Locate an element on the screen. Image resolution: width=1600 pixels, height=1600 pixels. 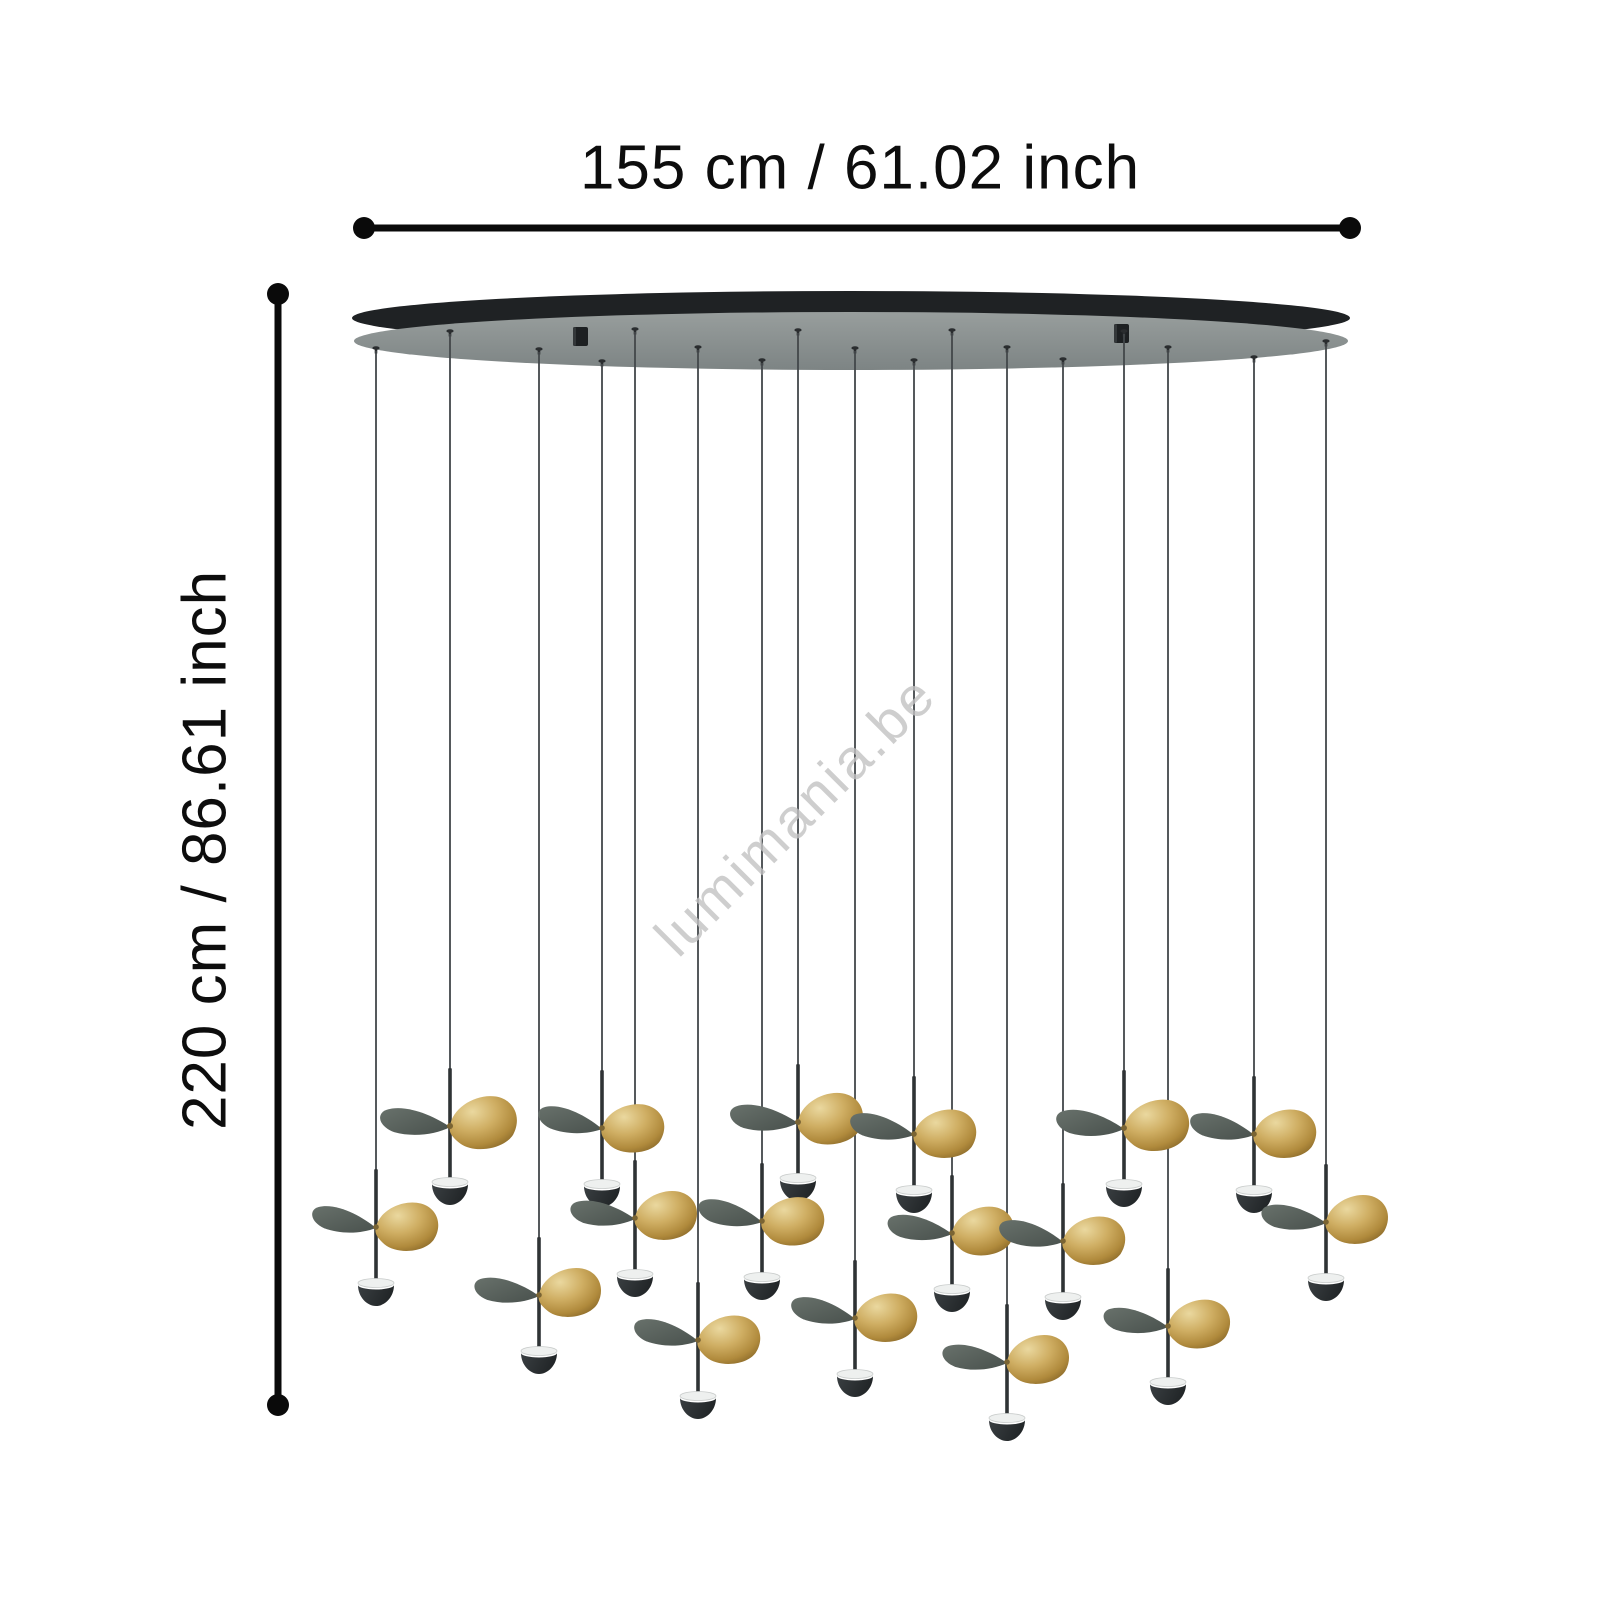
cable-connector-box is located at coordinates (1121, 333).